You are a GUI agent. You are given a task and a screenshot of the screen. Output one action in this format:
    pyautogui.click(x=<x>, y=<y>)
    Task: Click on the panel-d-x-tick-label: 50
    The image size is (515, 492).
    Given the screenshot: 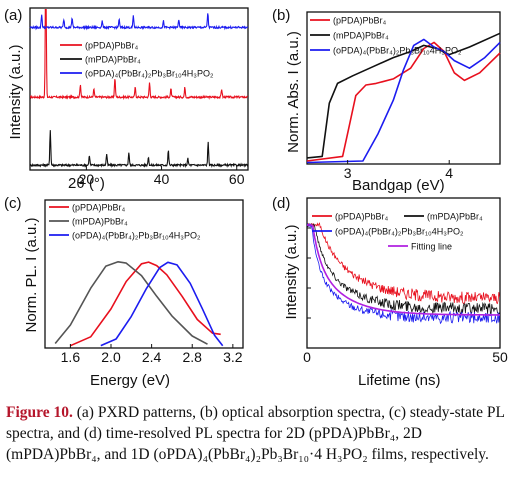 What is the action you would take?
    pyautogui.click(x=500, y=357)
    